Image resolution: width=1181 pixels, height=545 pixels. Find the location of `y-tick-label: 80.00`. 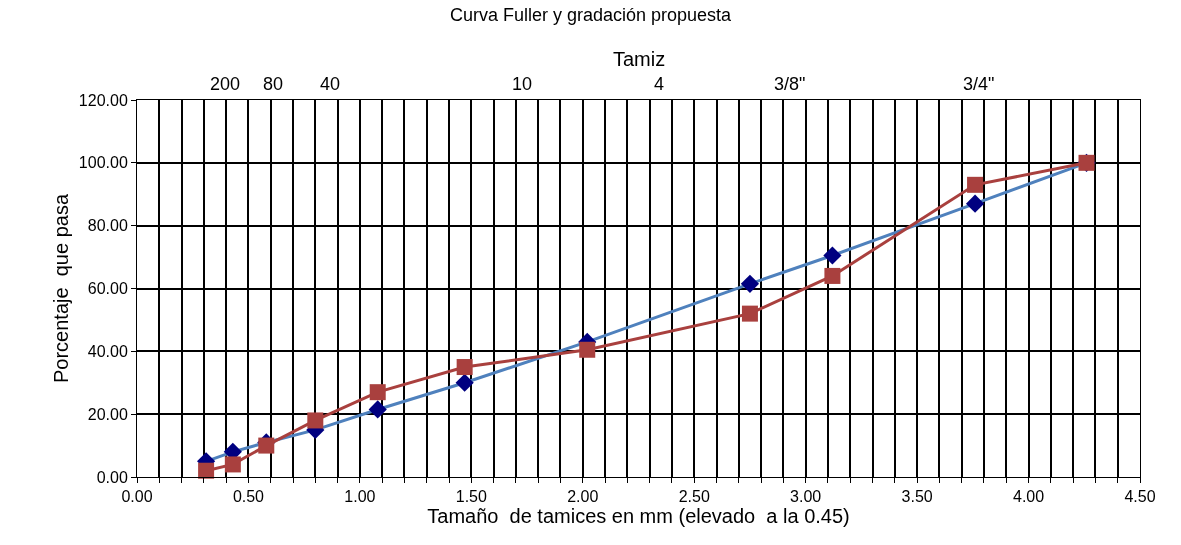

y-tick-label: 80.00 is located at coordinates (107, 226).